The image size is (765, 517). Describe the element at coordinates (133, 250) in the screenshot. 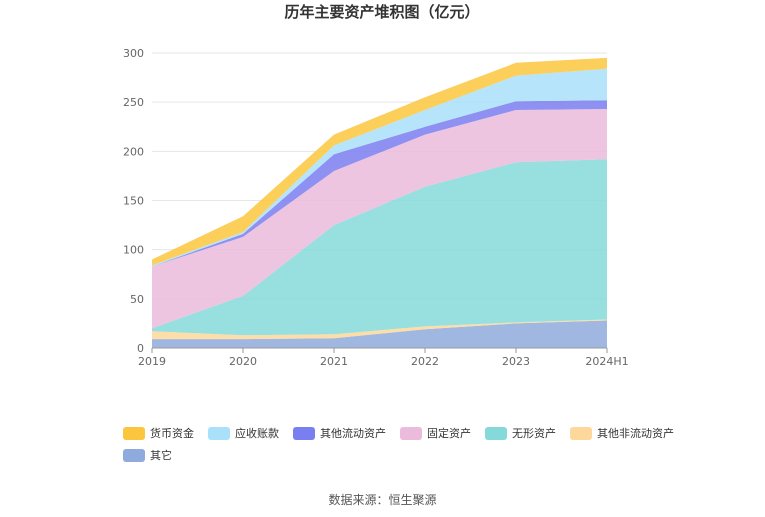

I see `y-tick-label: 100` at that location.